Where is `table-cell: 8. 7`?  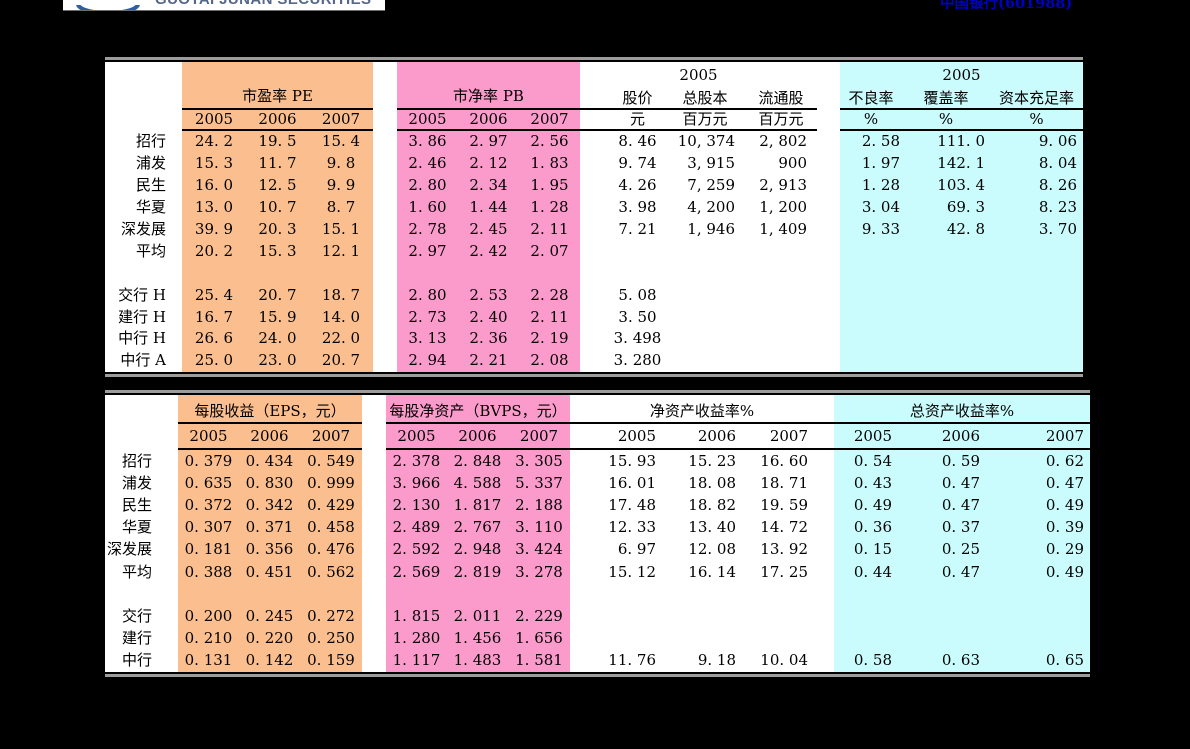 table-cell: 8. 7 is located at coordinates (341, 207).